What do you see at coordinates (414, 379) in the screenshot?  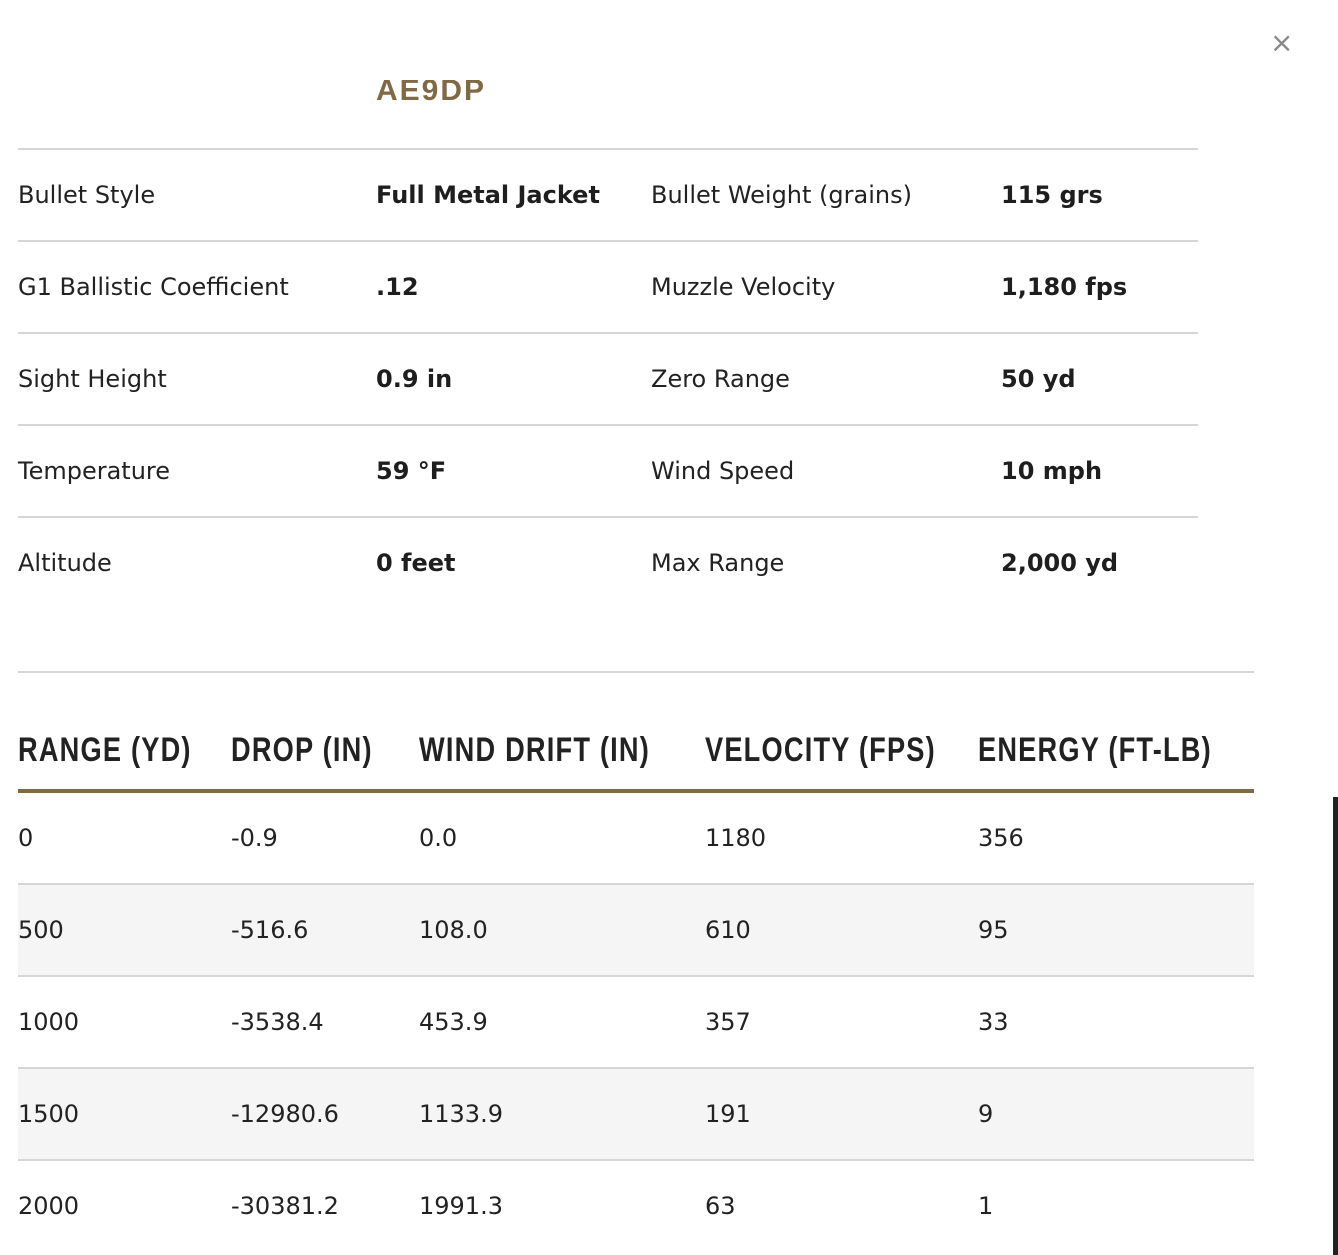 I see `spec-value: 0.9 in` at bounding box center [414, 379].